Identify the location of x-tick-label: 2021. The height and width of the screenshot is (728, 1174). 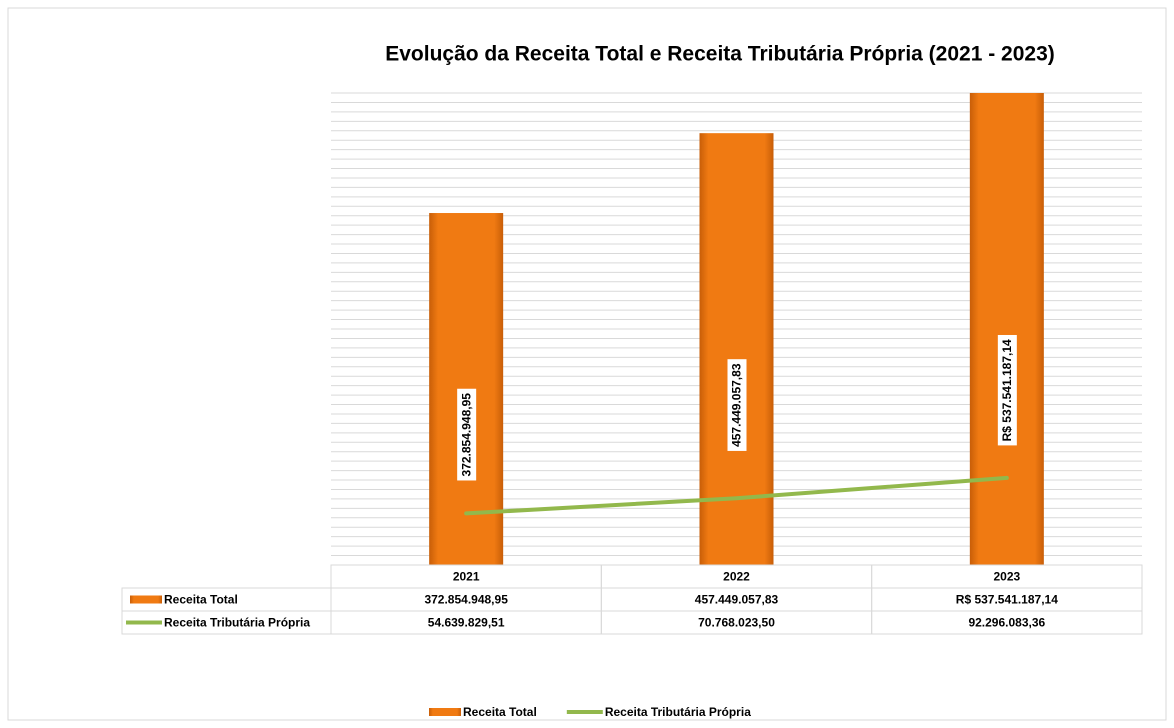
(466, 577).